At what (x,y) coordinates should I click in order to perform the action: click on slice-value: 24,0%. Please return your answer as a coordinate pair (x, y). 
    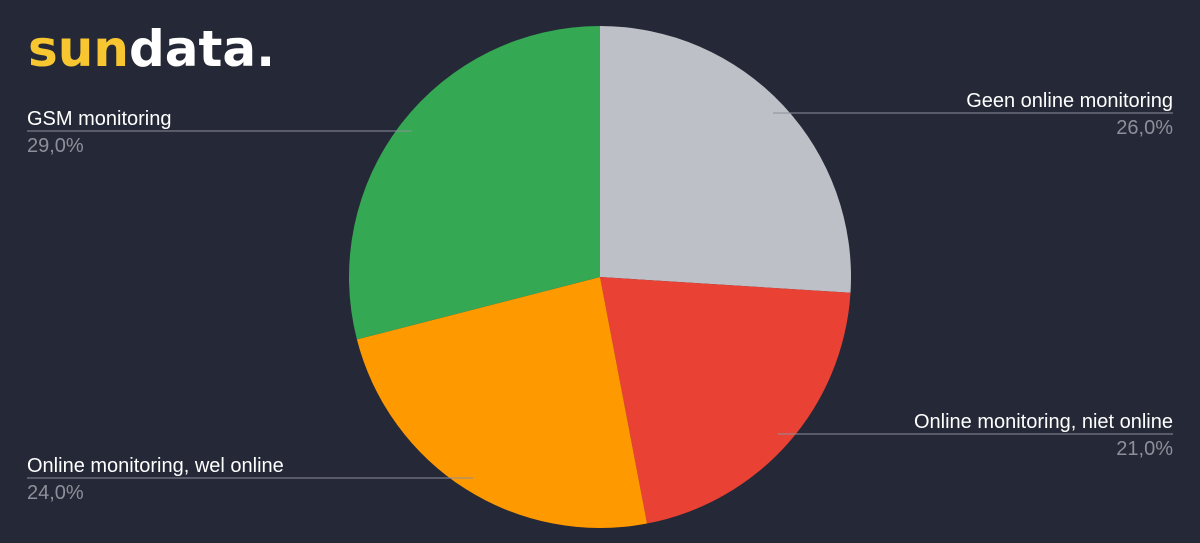
    Looking at the image, I should click on (55, 493).